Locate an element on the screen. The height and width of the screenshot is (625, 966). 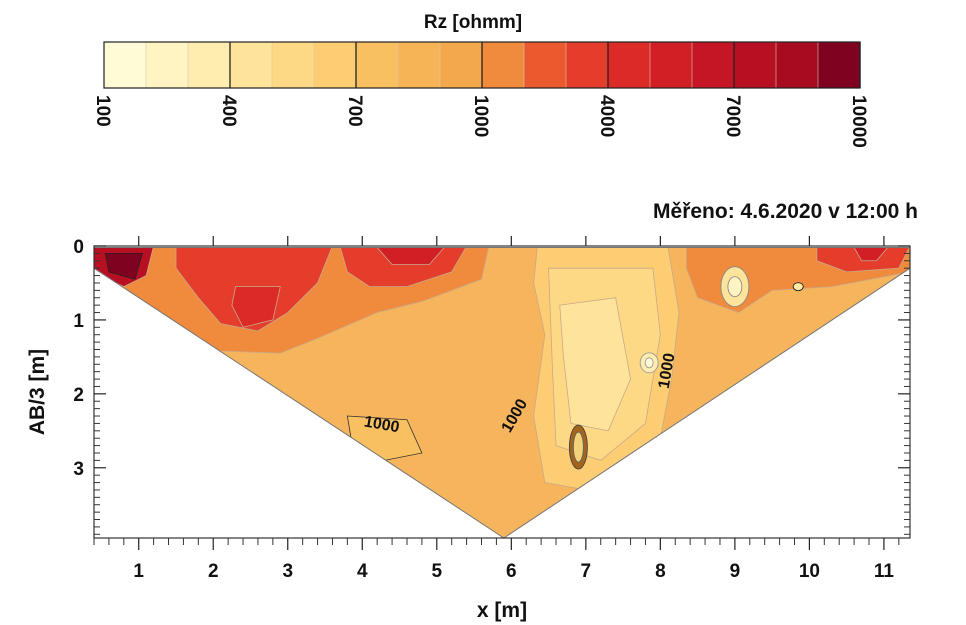
colorbar-tick-label: 100 is located at coordinates (102, 111).